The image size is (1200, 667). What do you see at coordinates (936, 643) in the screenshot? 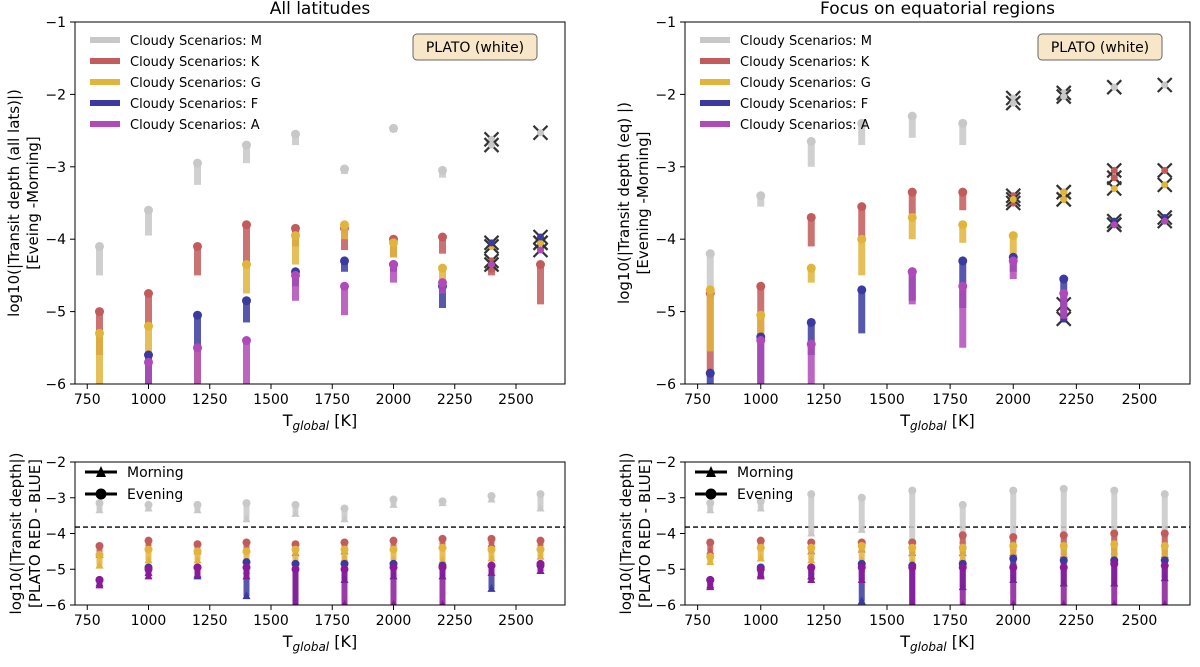
I see `x-axis-label: Tglobal [K]` at bounding box center [936, 643].